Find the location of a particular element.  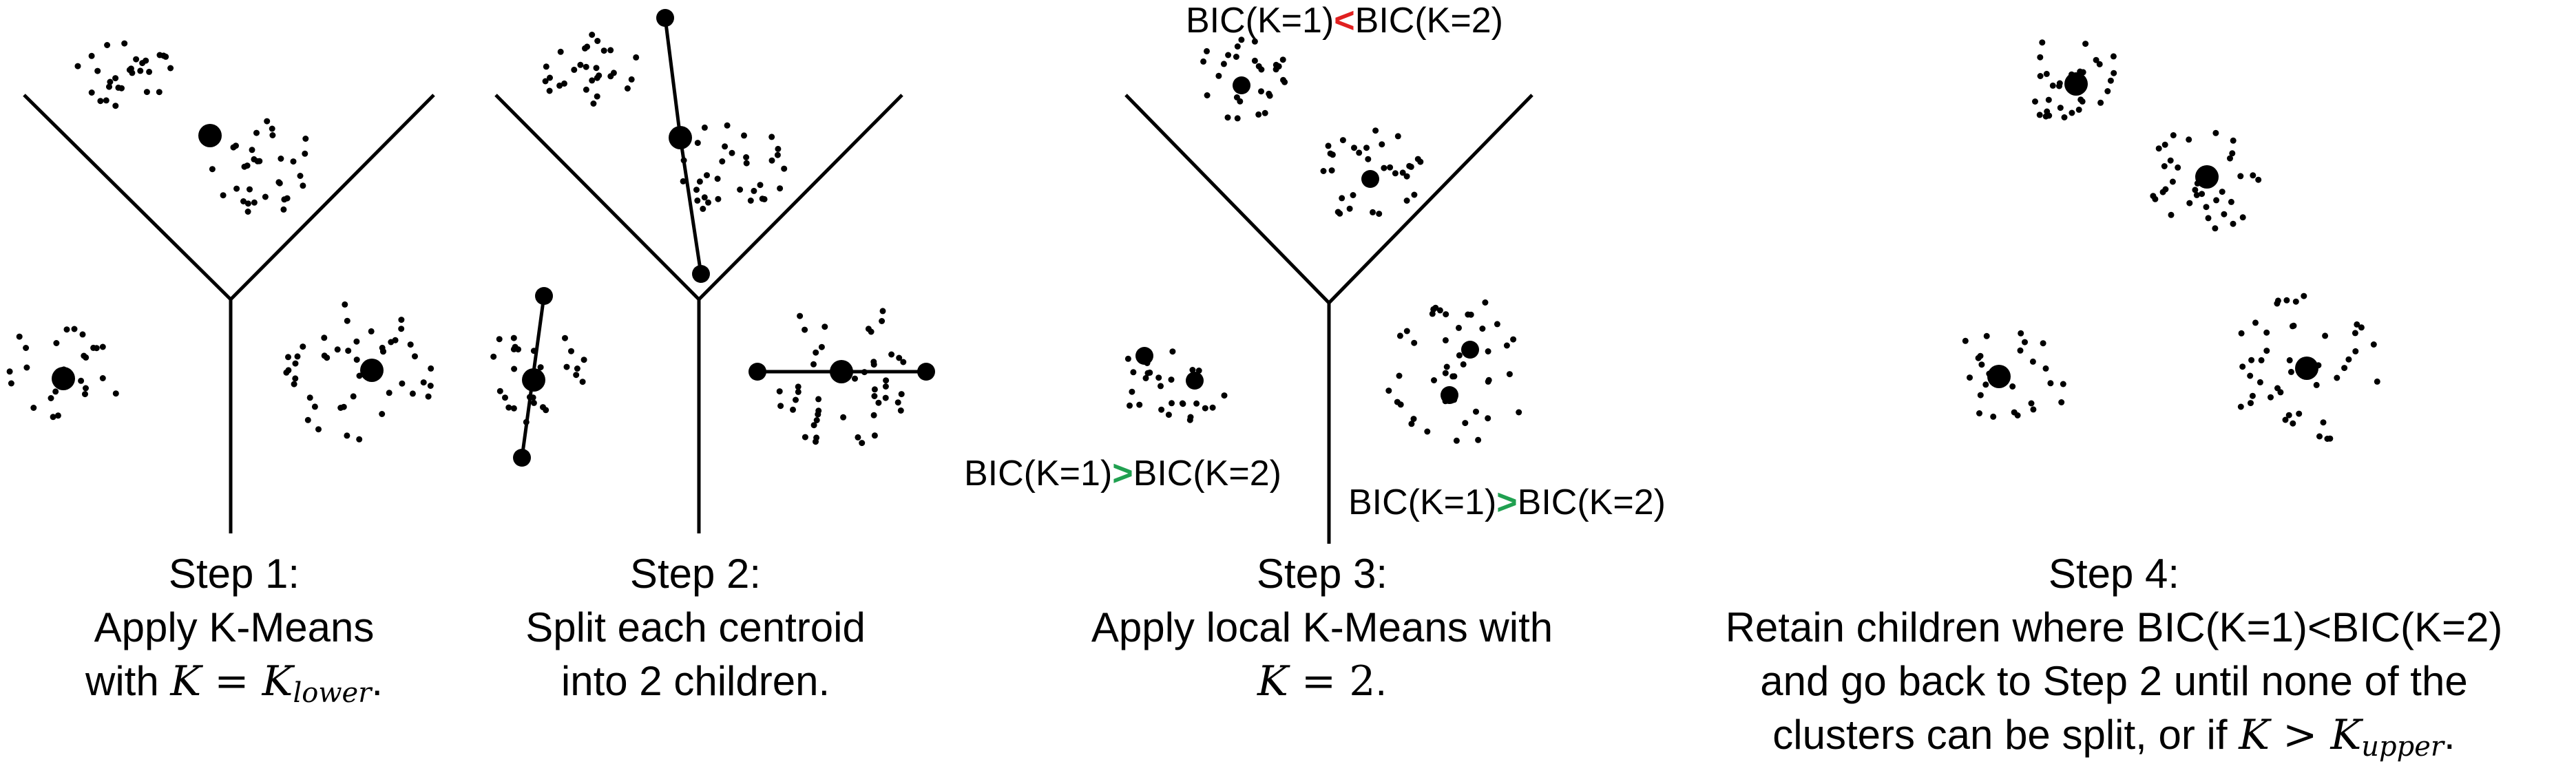

panel-2-split-lines is located at coordinates (723, 237).